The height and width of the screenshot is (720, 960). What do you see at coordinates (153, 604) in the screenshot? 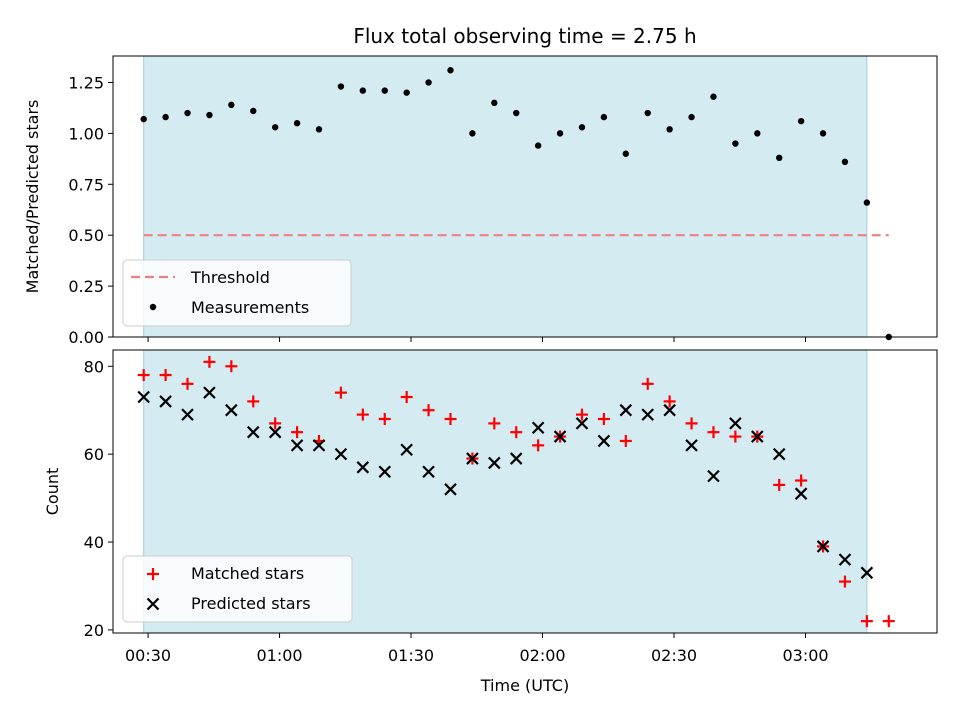
I see `predicted-stars-legend-marker` at bounding box center [153, 604].